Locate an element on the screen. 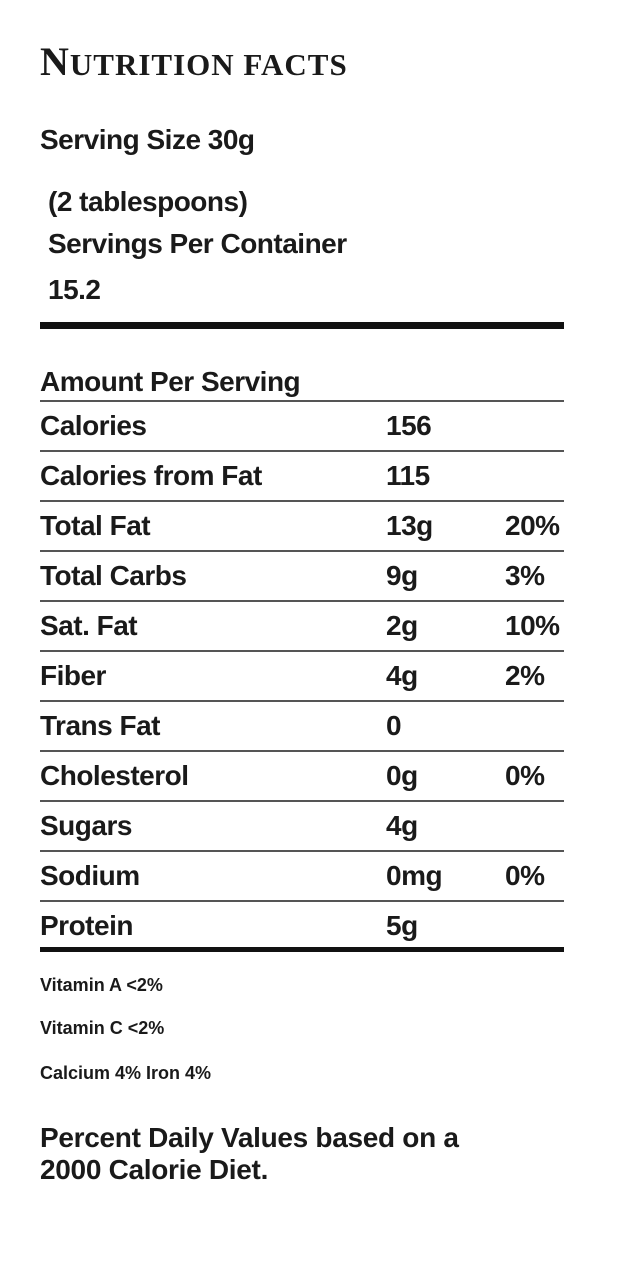 This screenshot has height=1262, width=630. nutrient-name: Calories is located at coordinates (93, 425).